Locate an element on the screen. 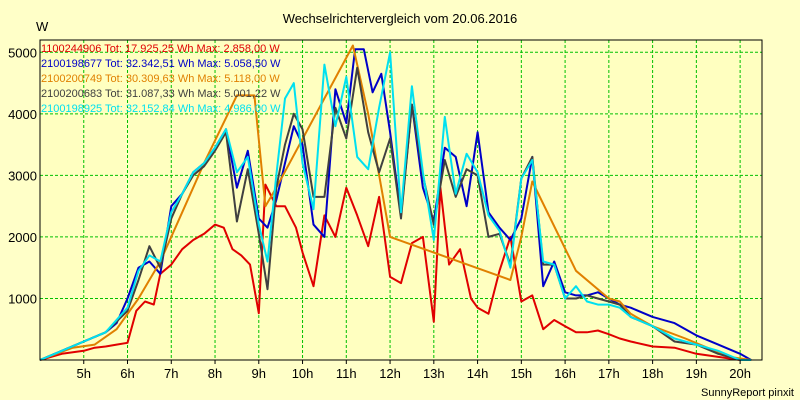 The height and width of the screenshot is (400, 800). x-tick-label: 10h is located at coordinates (303, 373).